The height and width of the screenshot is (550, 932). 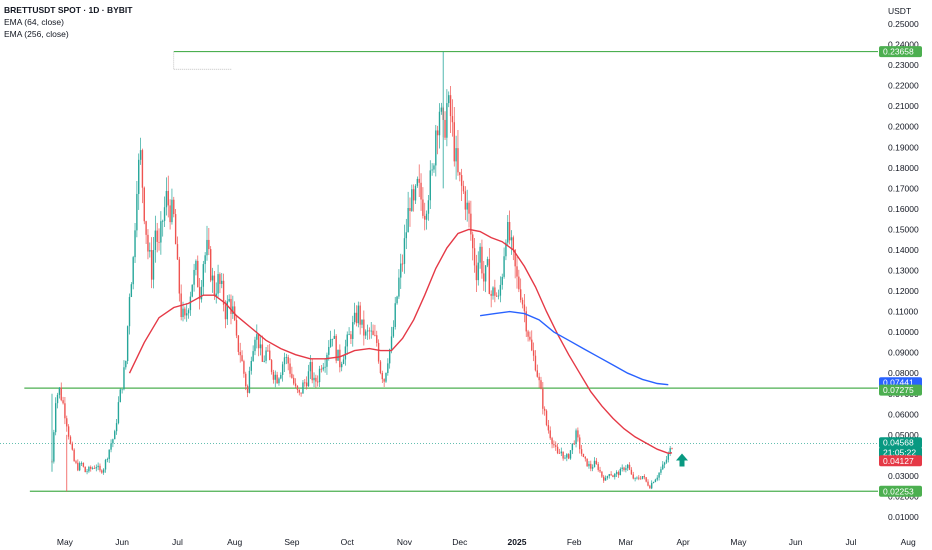 I want to click on price-badge-text: 0.23658, so click(x=898, y=52).